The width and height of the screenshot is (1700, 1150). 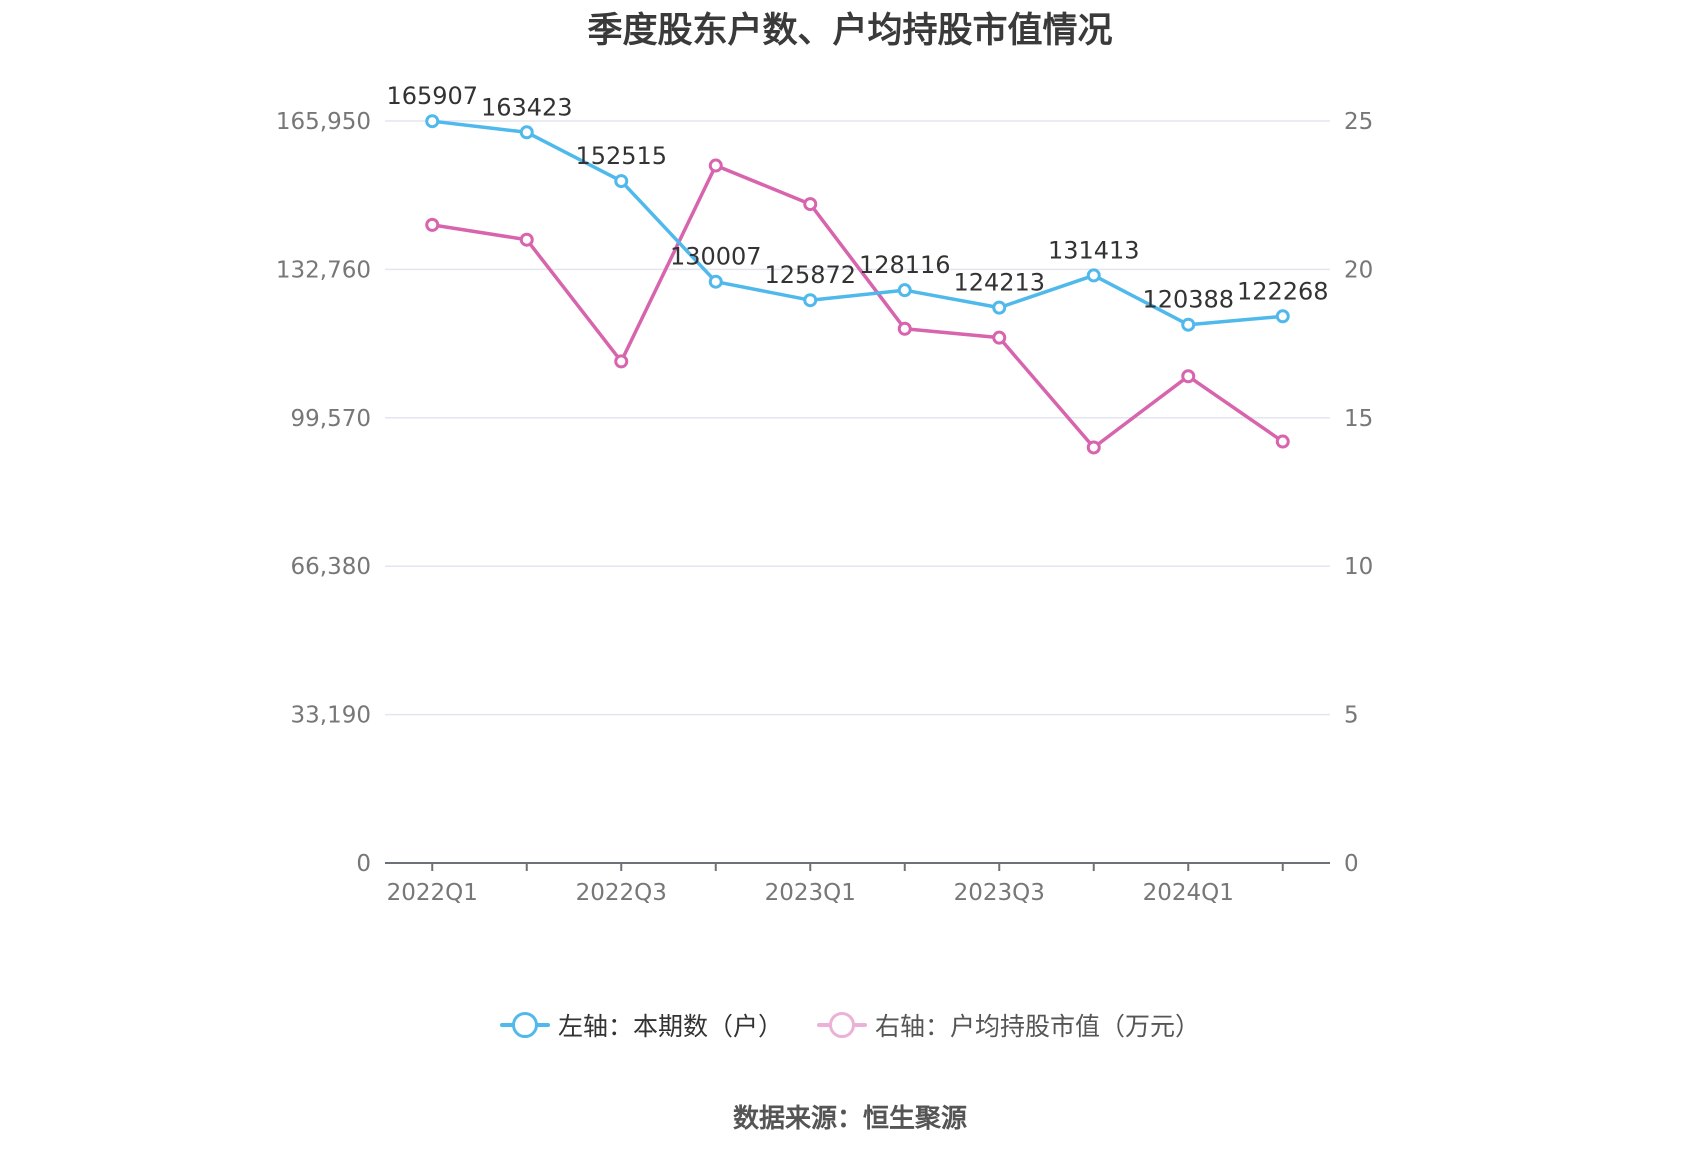 What do you see at coordinates (810, 893) in the screenshot?
I see `x-tick-label: 2023Q1` at bounding box center [810, 893].